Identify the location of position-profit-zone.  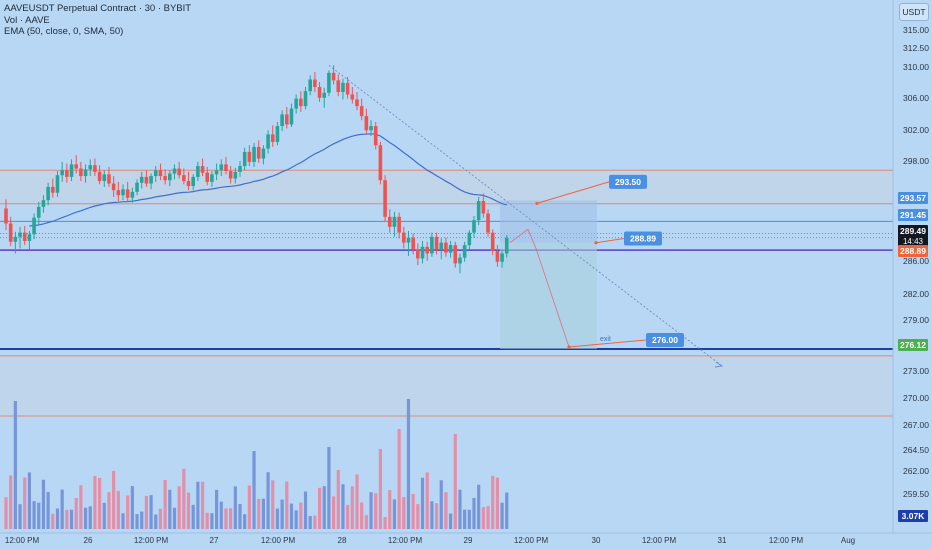
(548, 295).